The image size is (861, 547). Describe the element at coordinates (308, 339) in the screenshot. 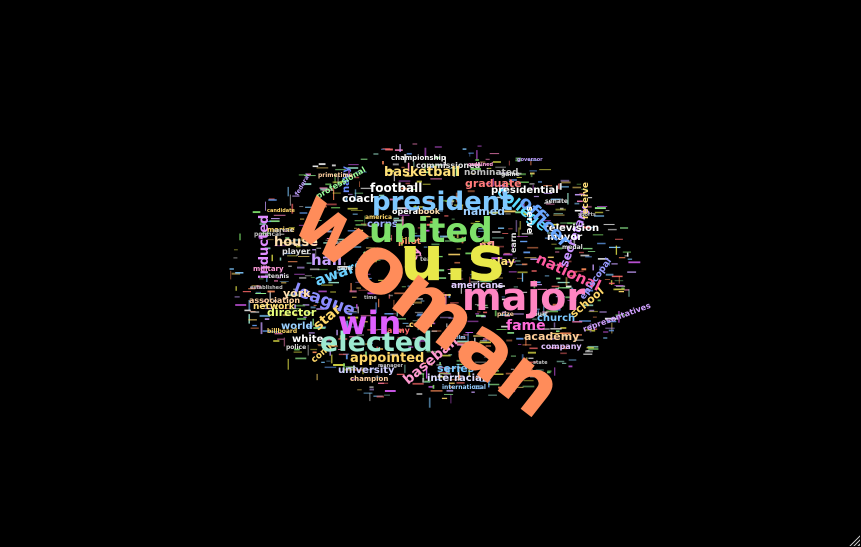

I see `word-white: white` at that location.